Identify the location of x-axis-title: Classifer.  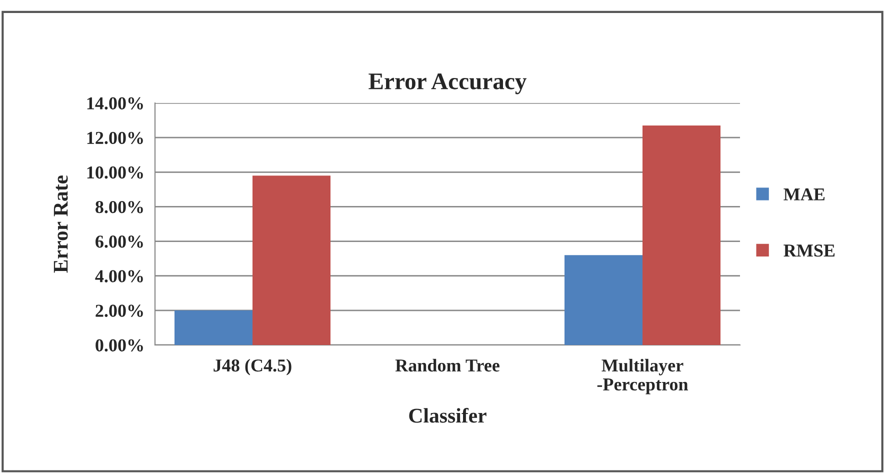
(447, 415).